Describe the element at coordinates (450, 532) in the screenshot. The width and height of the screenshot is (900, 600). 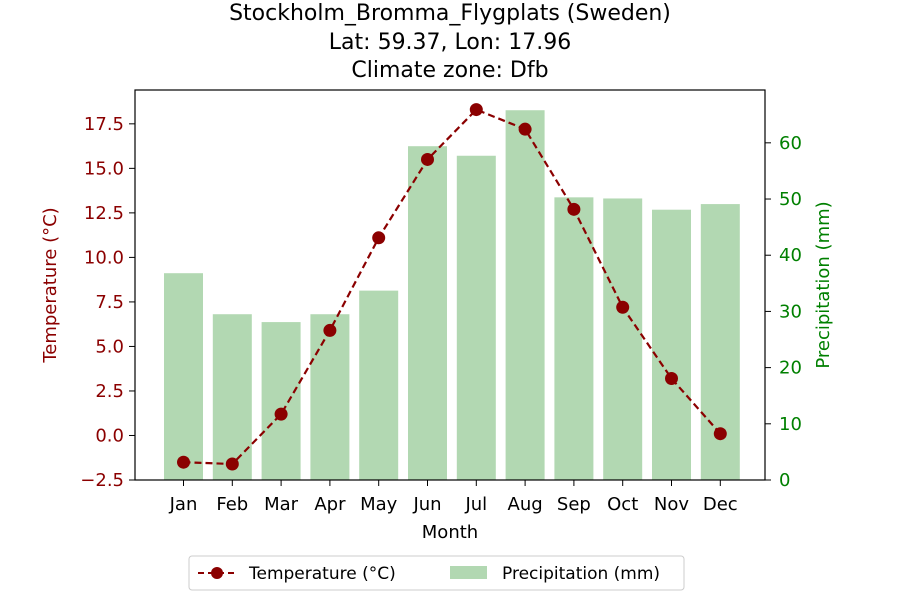
I see `x-axis-label: Month` at that location.